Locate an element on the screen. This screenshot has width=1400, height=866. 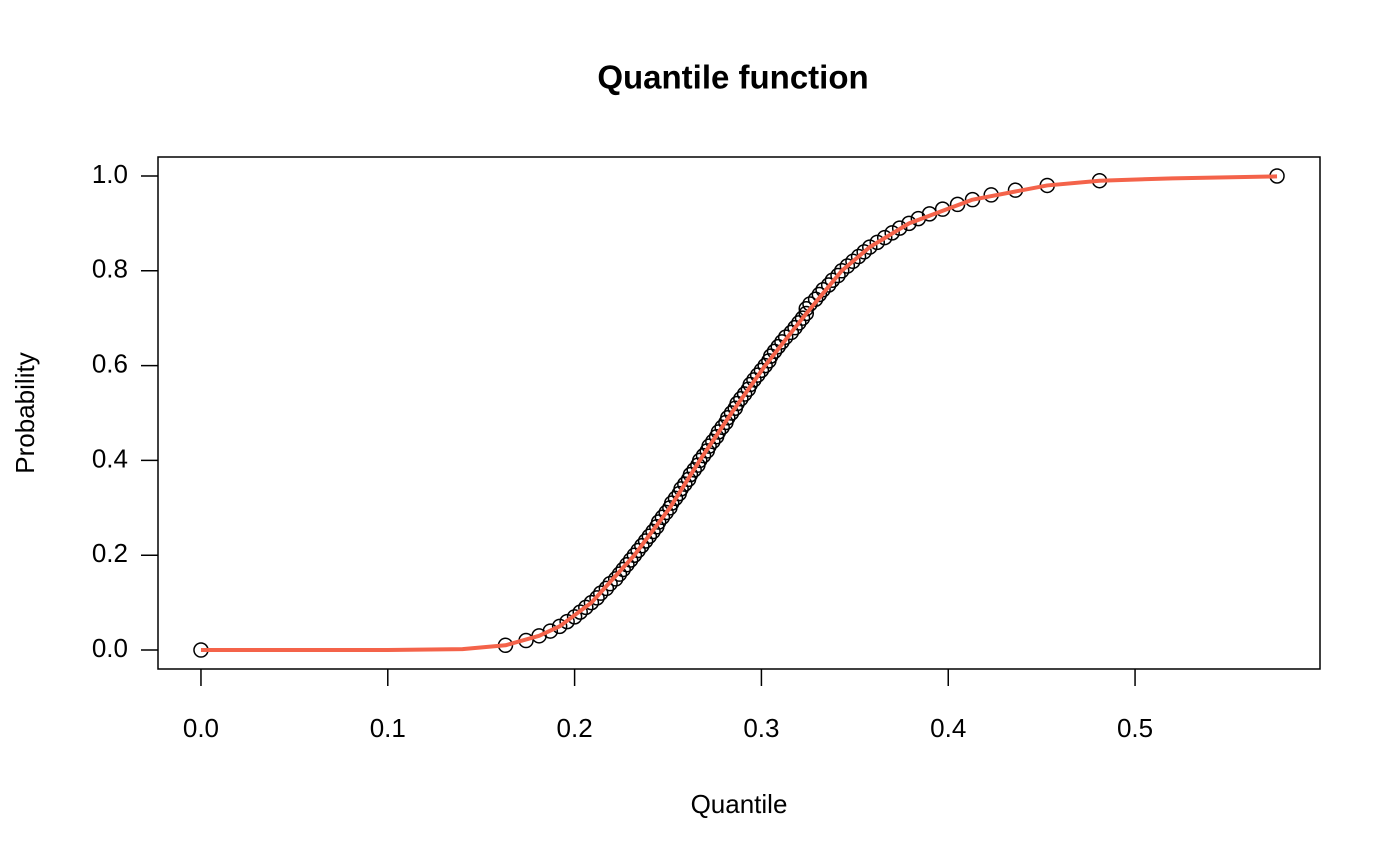
y-axis-label: Probability is located at coordinates (25, 412).